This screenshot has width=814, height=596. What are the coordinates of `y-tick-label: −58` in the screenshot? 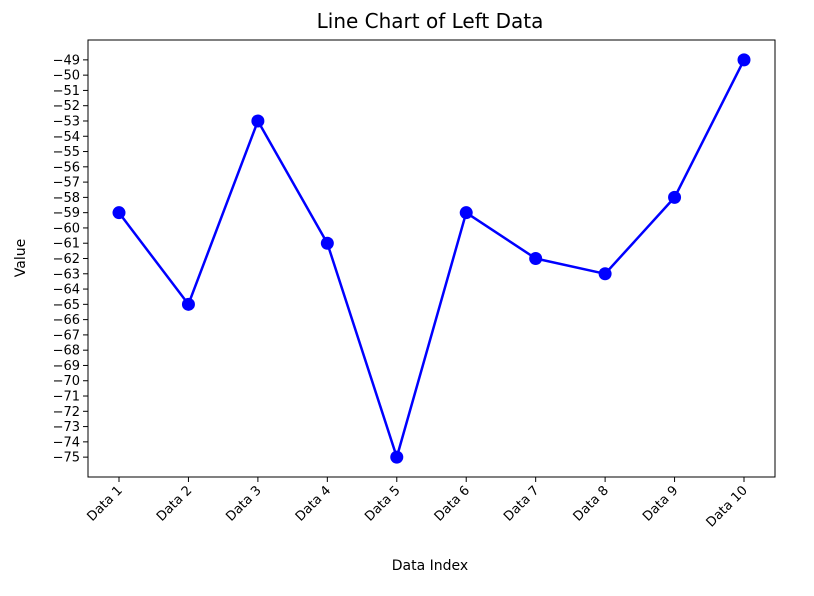 It's located at (66, 198).